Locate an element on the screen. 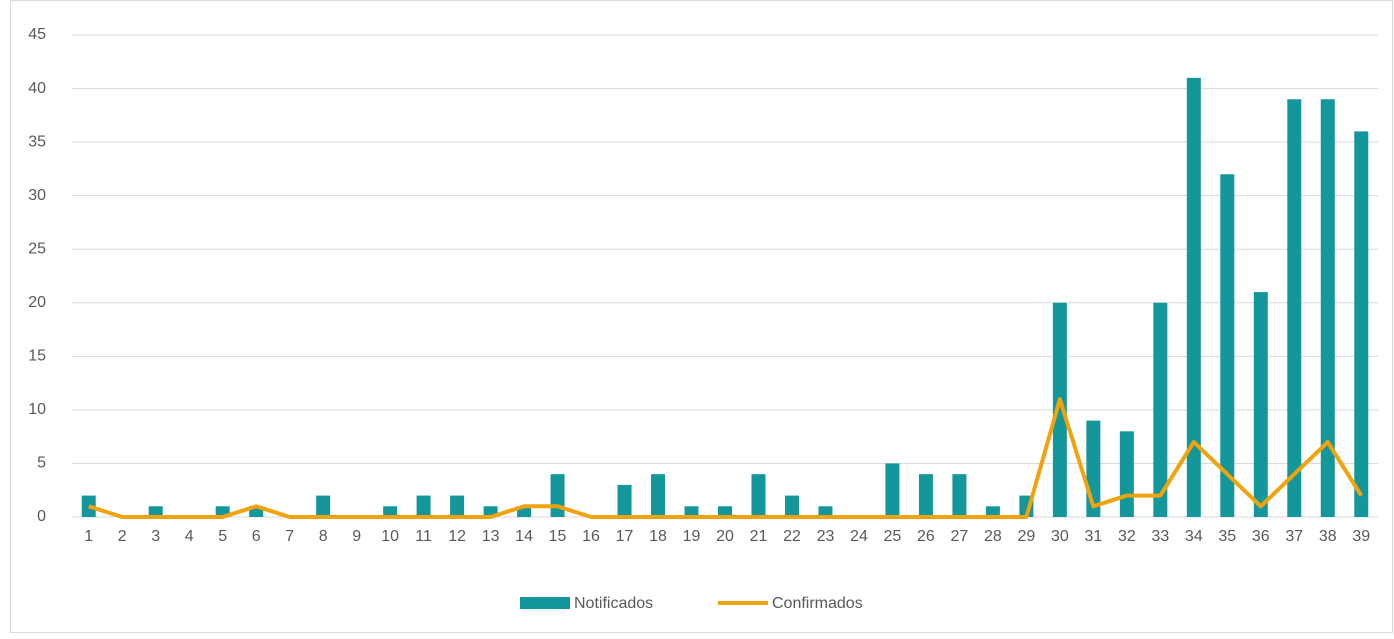  x-tick-label: 23 is located at coordinates (826, 536).